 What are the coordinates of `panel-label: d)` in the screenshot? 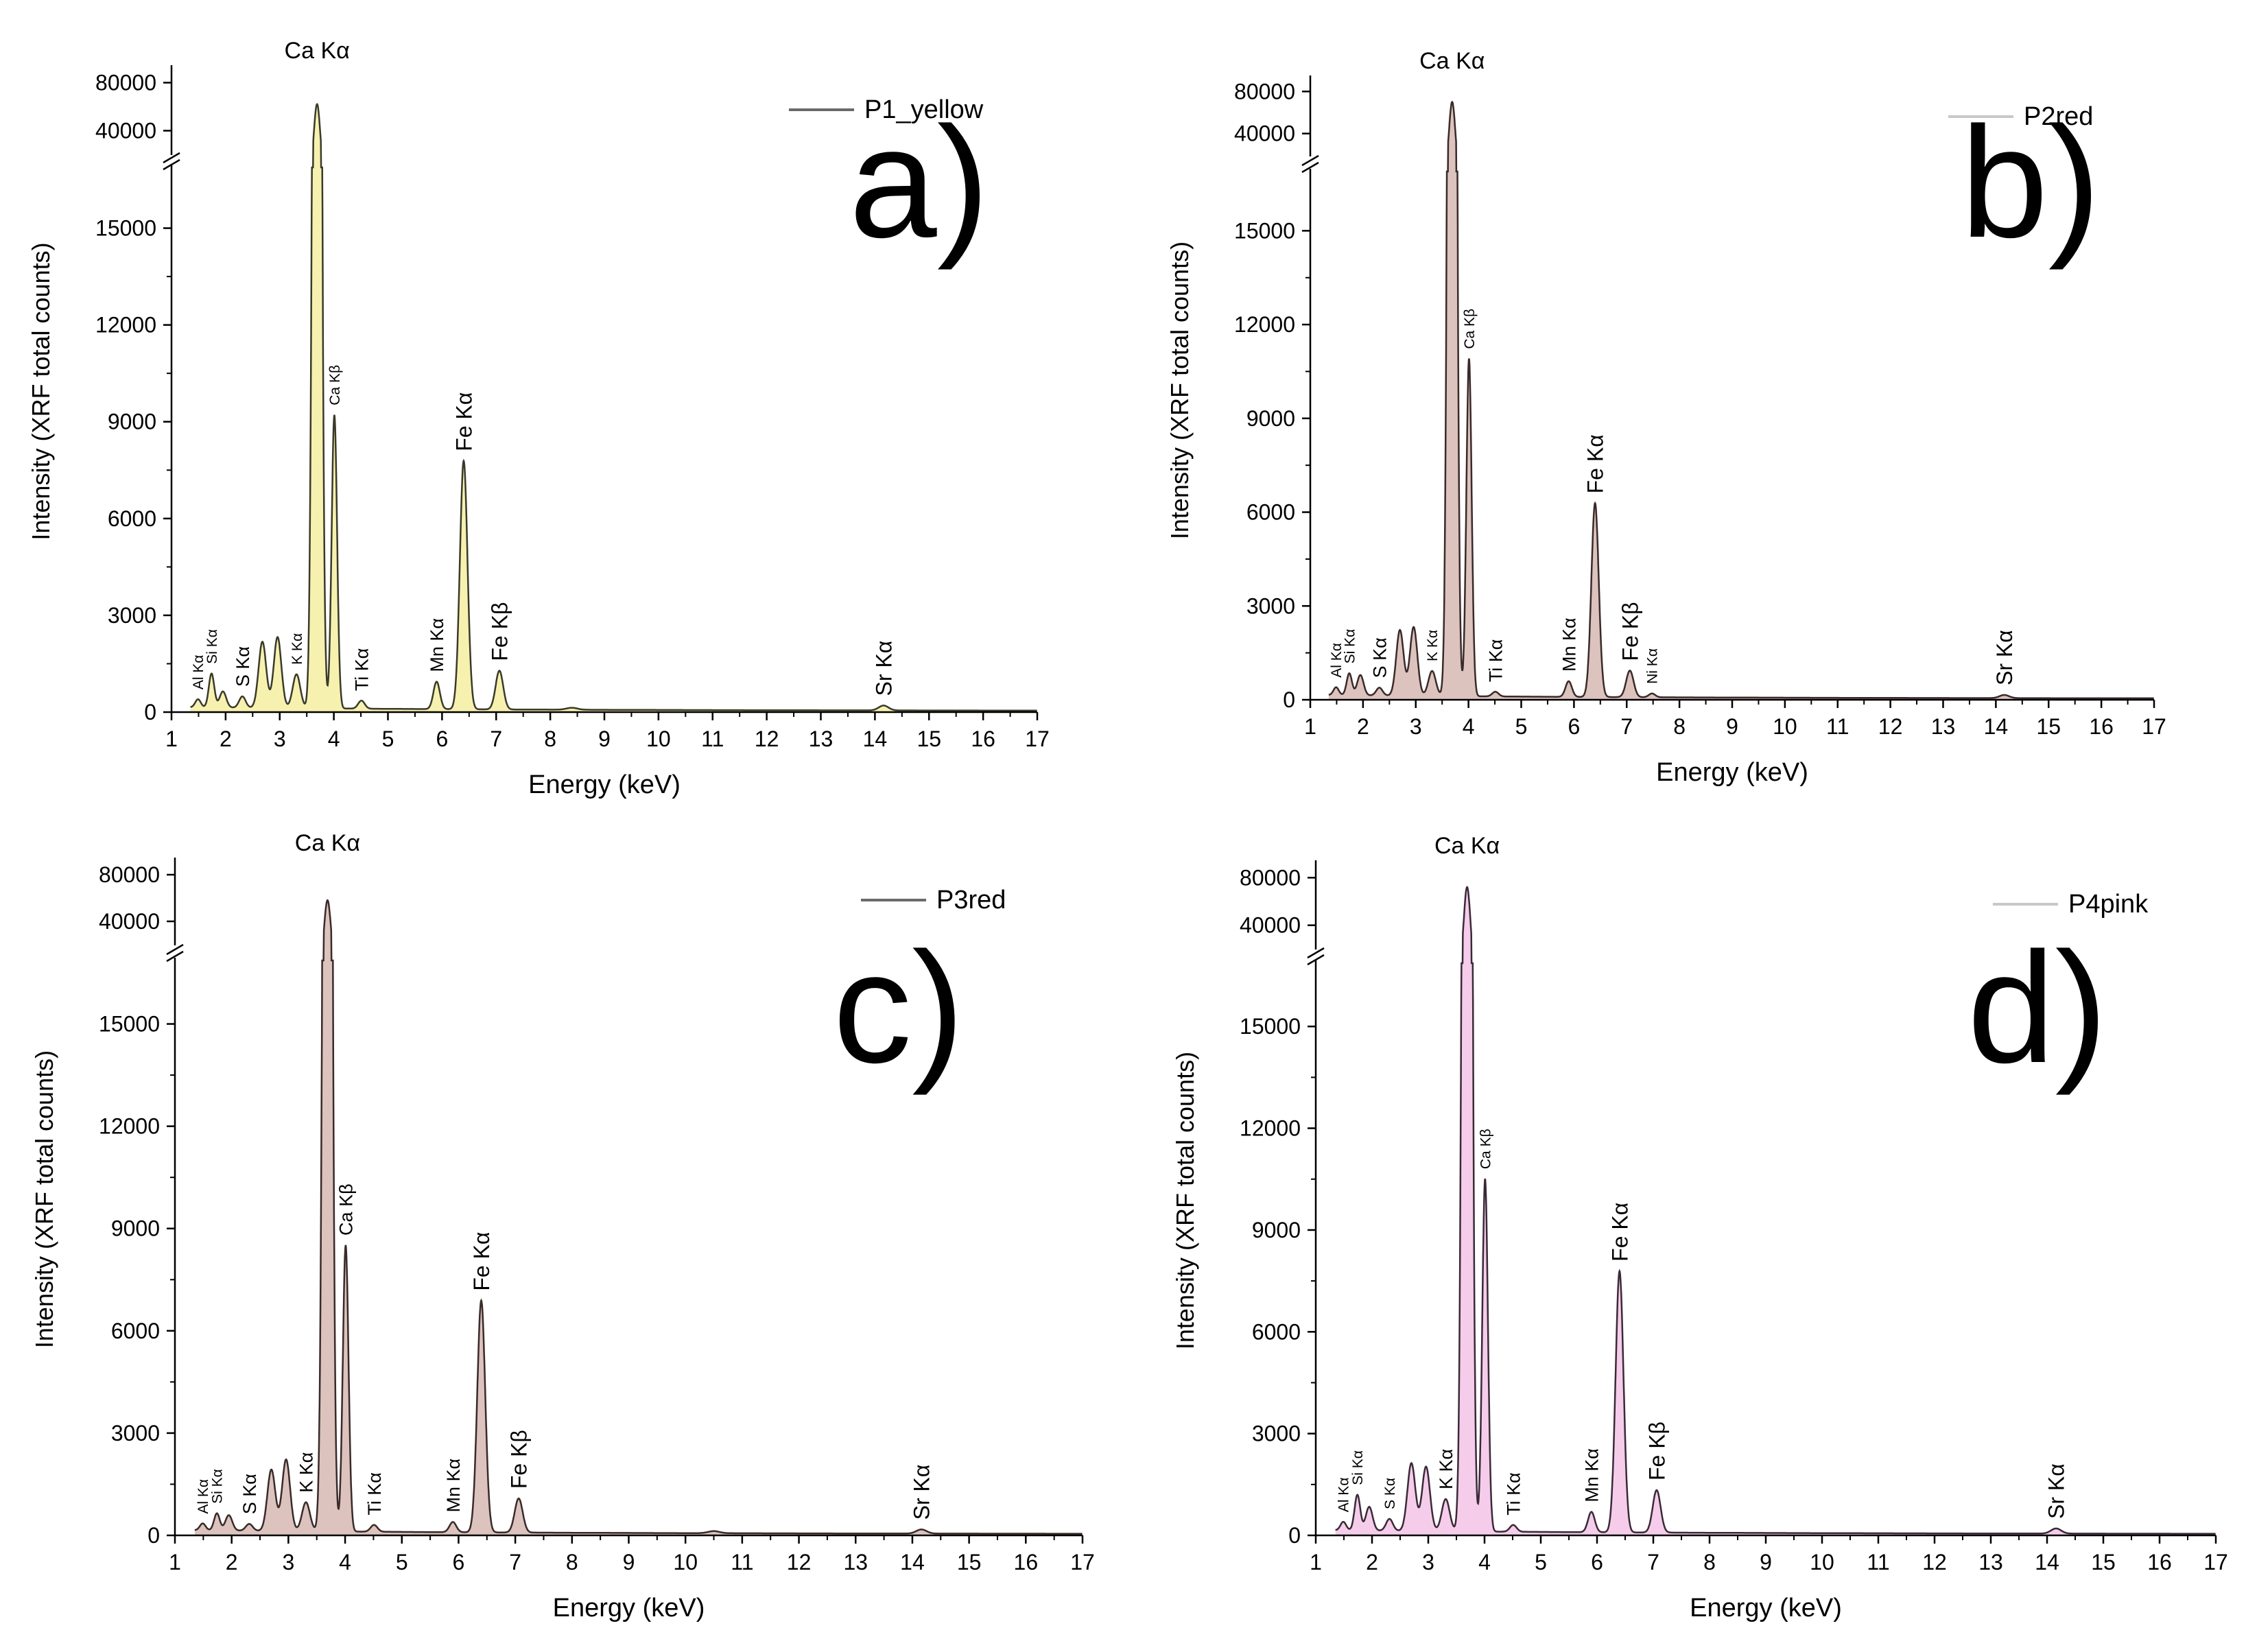 It's located at (2037, 1007).